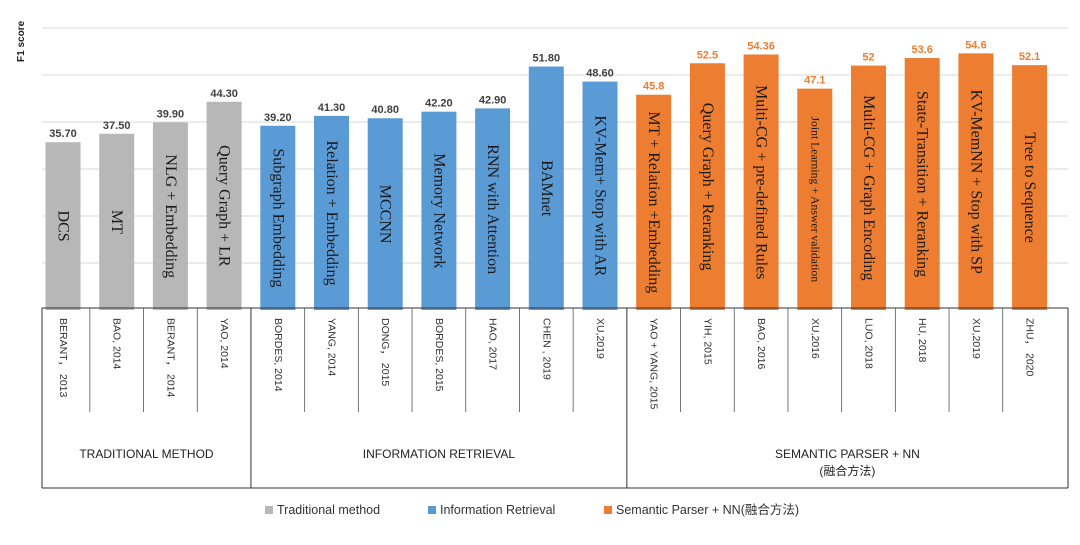 This screenshot has width=1080, height=545. Describe the element at coordinates (814, 81) in the screenshot. I see `bar-value-label: 47.1` at that location.